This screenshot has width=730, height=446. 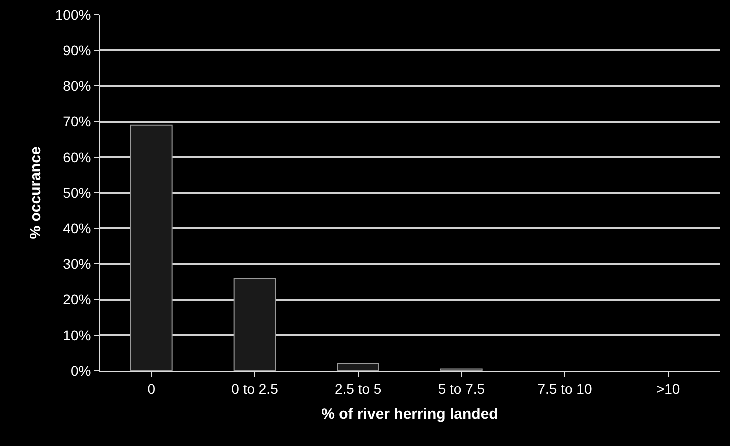 I want to click on y-tick-label: 80%, so click(x=77, y=86).